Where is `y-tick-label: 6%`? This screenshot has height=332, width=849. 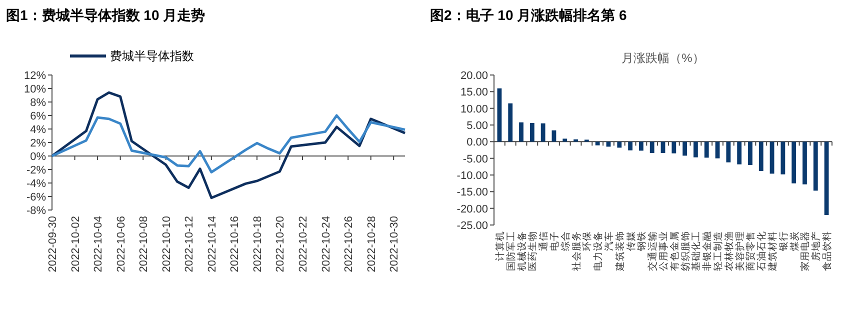 y-tick-label: 6% is located at coordinates (38, 116).